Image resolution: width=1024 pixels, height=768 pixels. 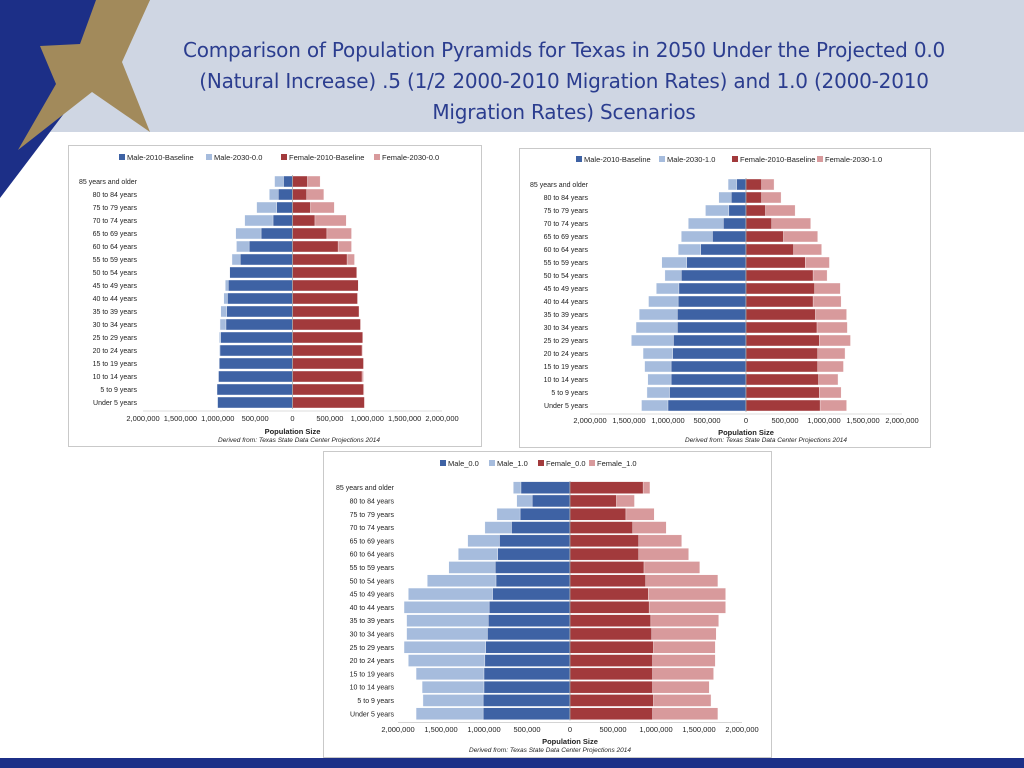 I want to click on category-label: 30 to 34 years, so click(x=115, y=325).